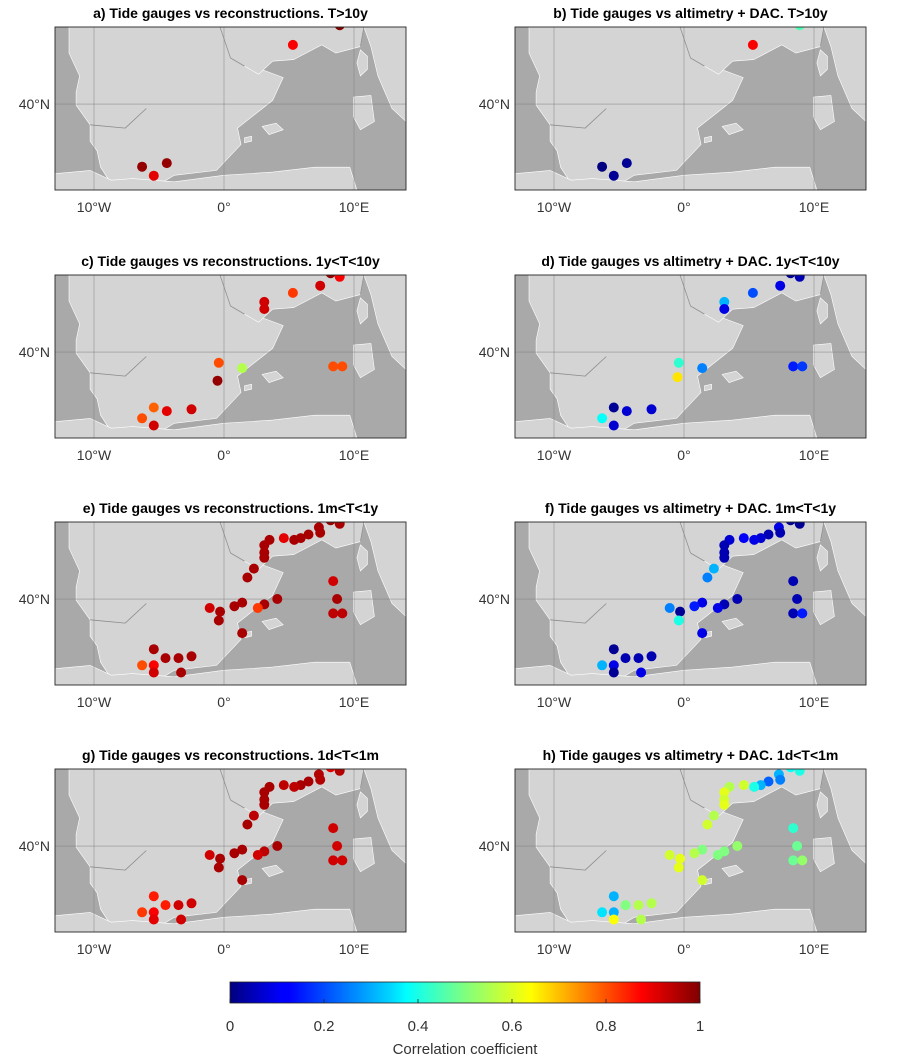 The image size is (901, 1062). Describe the element at coordinates (230, 356) in the screenshot. I see `panel-c-map` at that location.